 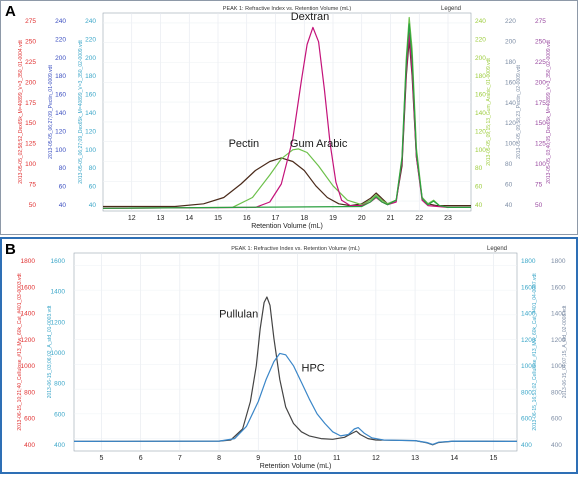 What do you see at coordinates (448, 218) in the screenshot?
I see `x-tick-label: 23` at bounding box center [448, 218].